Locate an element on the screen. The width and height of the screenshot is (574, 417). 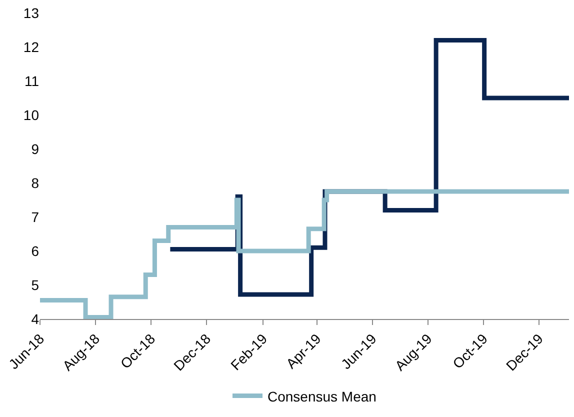
y-tick-label: 12 is located at coordinates (31, 46).